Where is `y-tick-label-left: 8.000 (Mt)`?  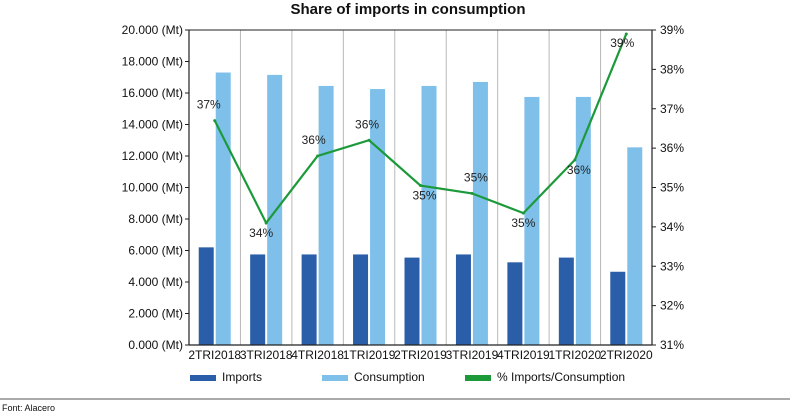
y-tick-label-left: 8.000 (Mt) is located at coordinates (155, 219).